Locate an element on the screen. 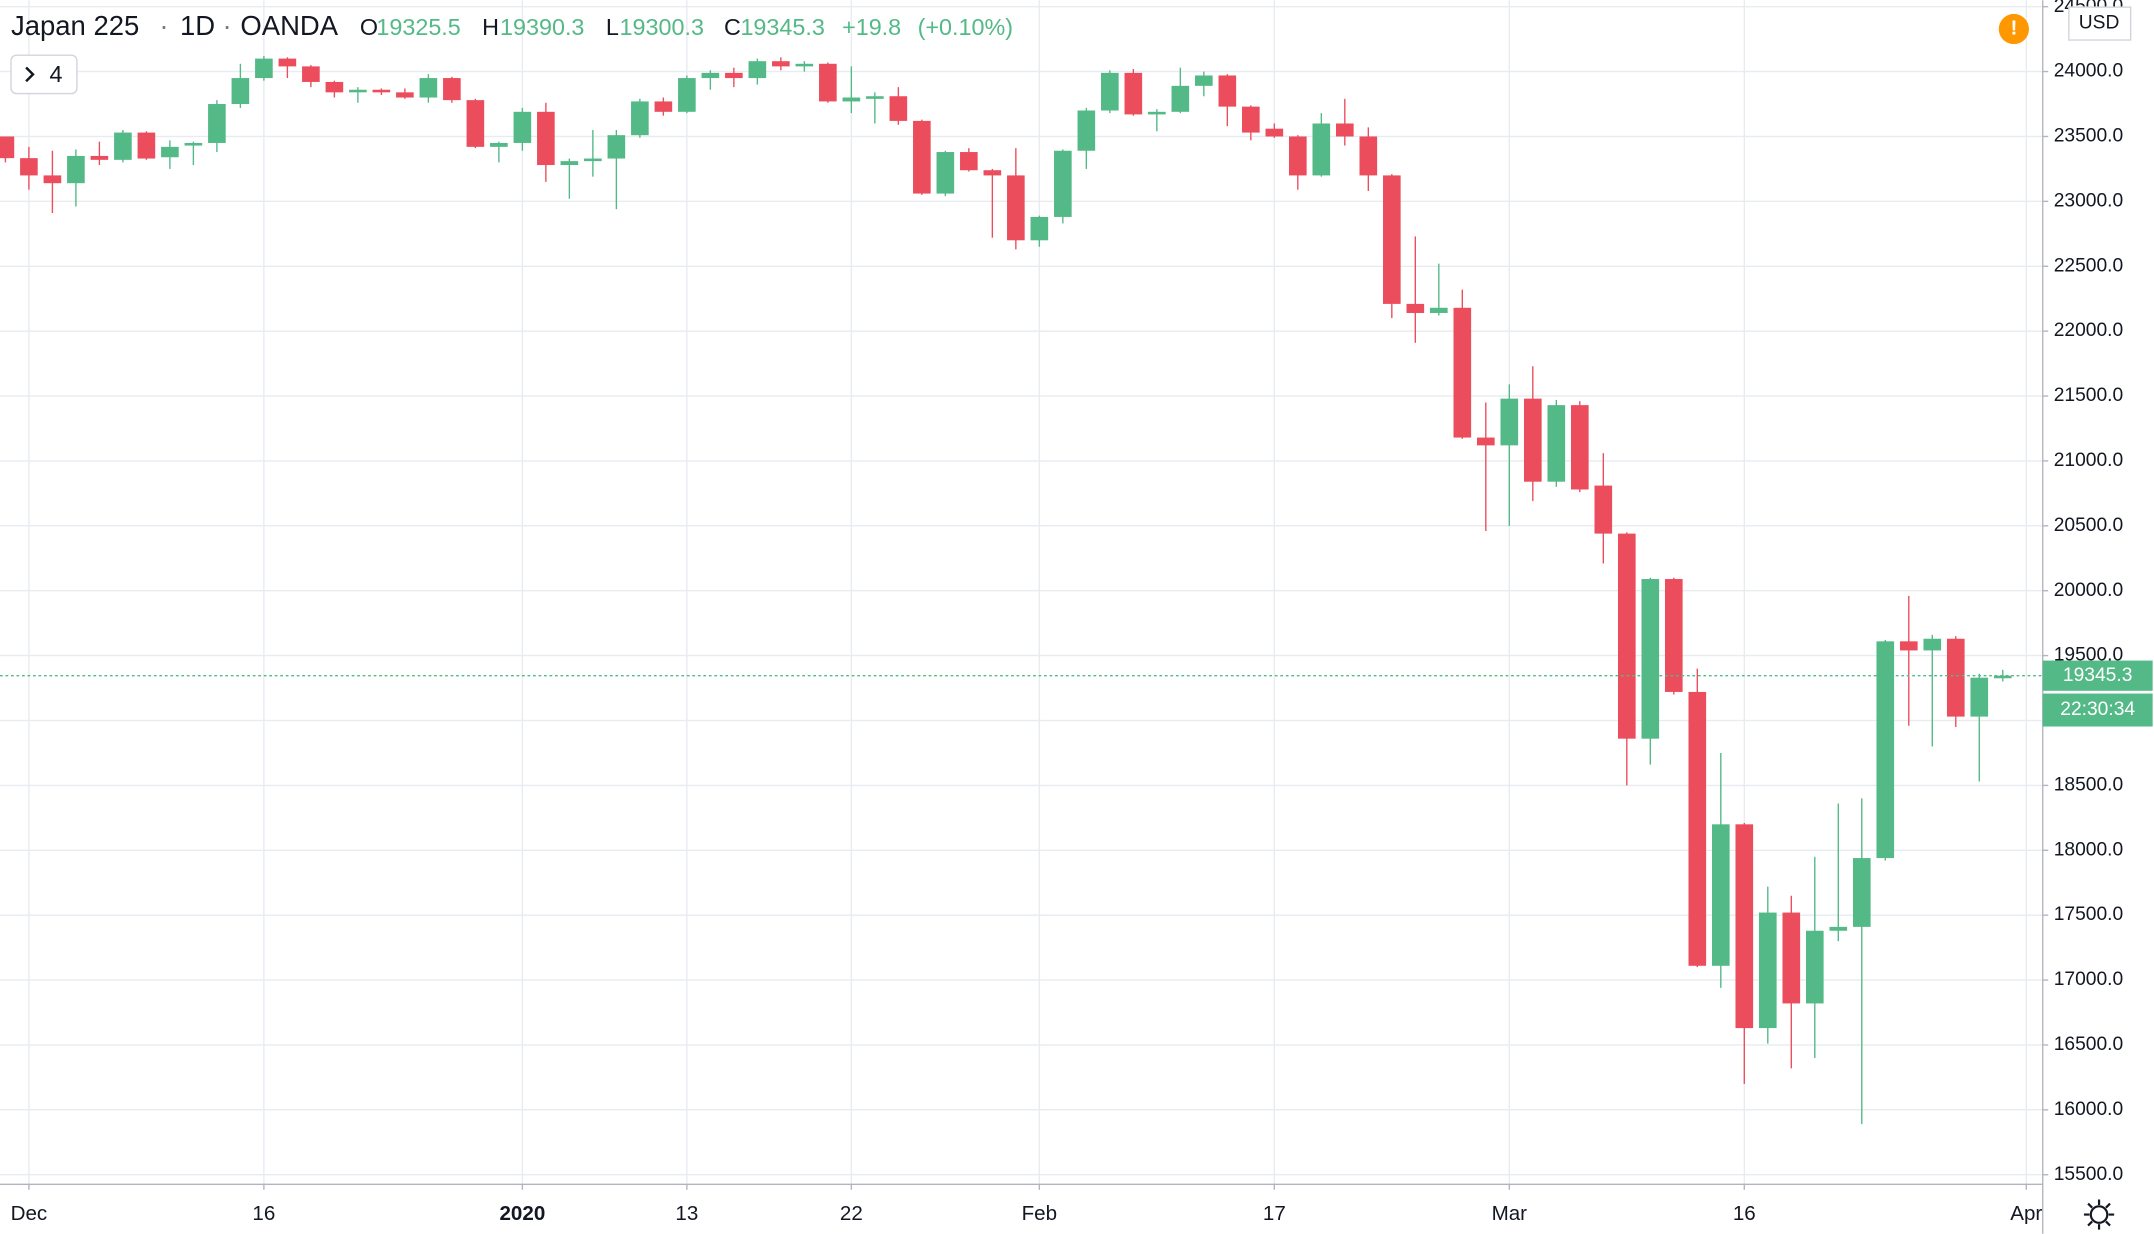 This screenshot has height=1234, width=2154. alert-icon: ! is located at coordinates (2013, 29).